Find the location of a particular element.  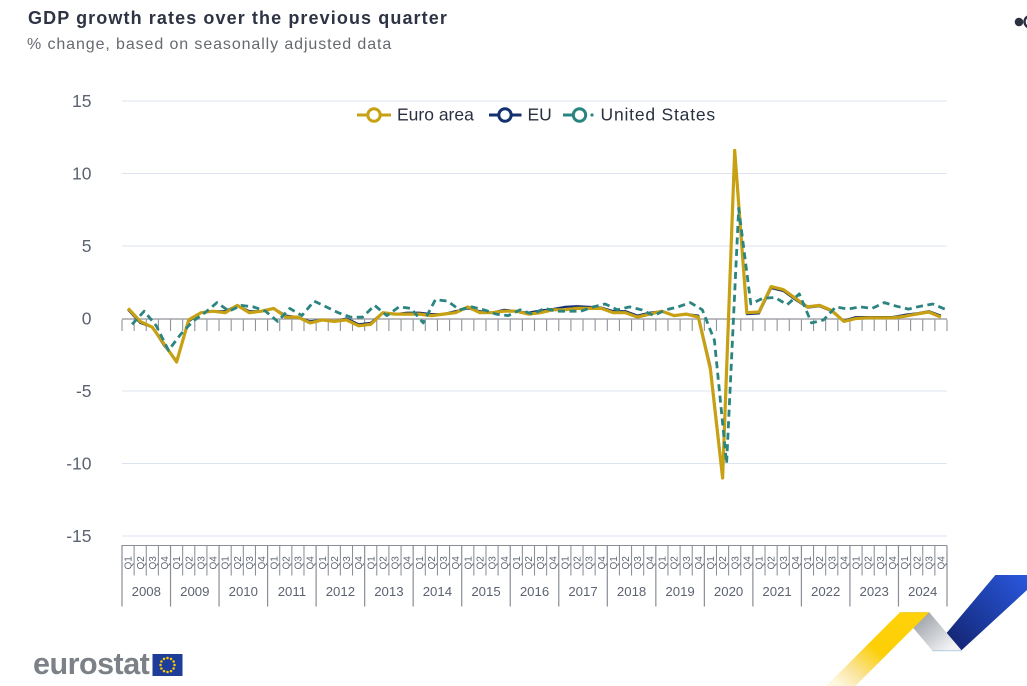

svg-text: -10 is located at coordinates (79, 464).